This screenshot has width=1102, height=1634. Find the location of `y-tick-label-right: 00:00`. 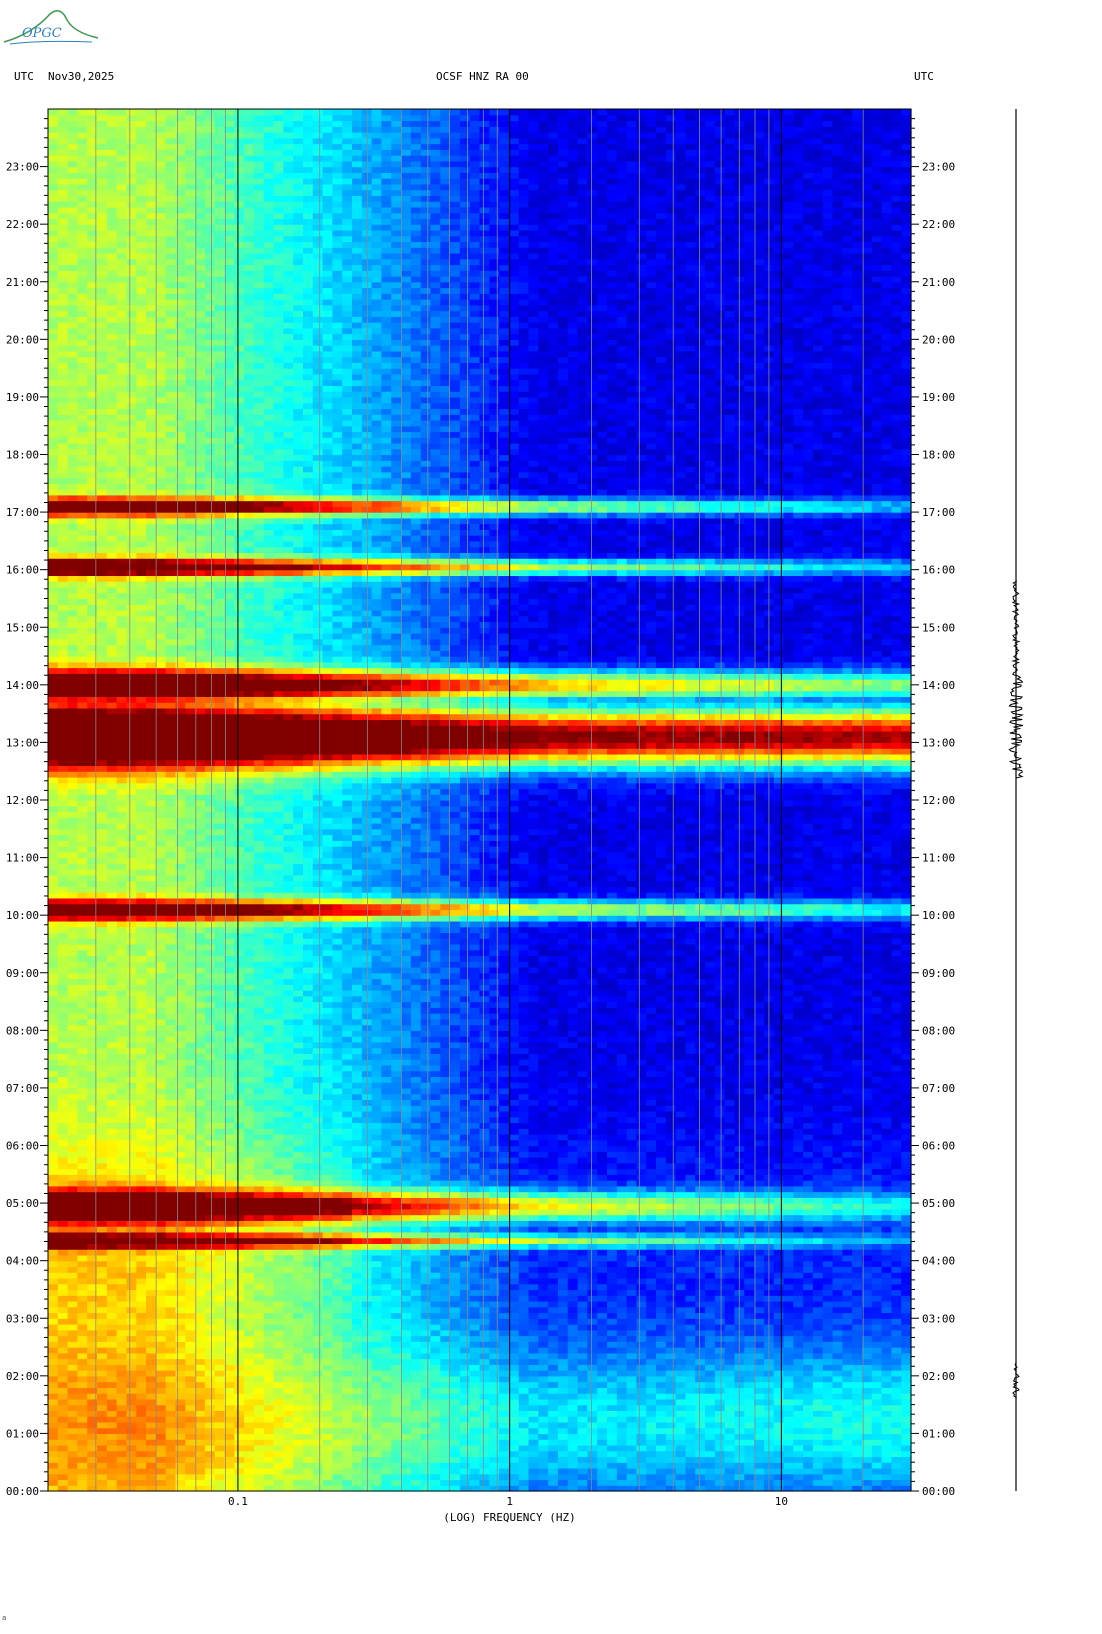

y-tick-label-right: 00:00 is located at coordinates (938, 1491).